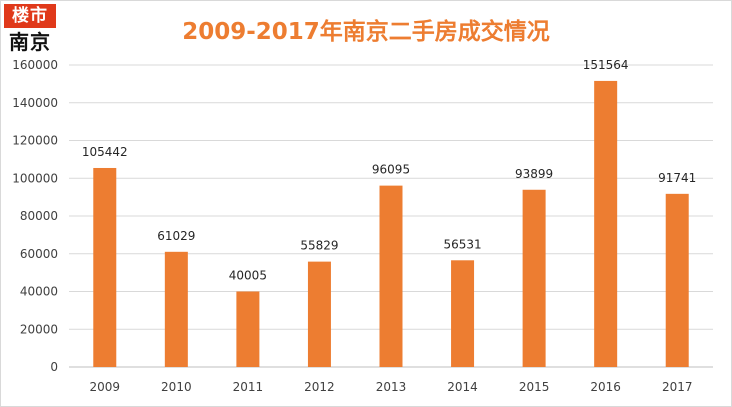 The height and width of the screenshot is (407, 732). I want to click on x-tick-label: 2015, so click(534, 387).